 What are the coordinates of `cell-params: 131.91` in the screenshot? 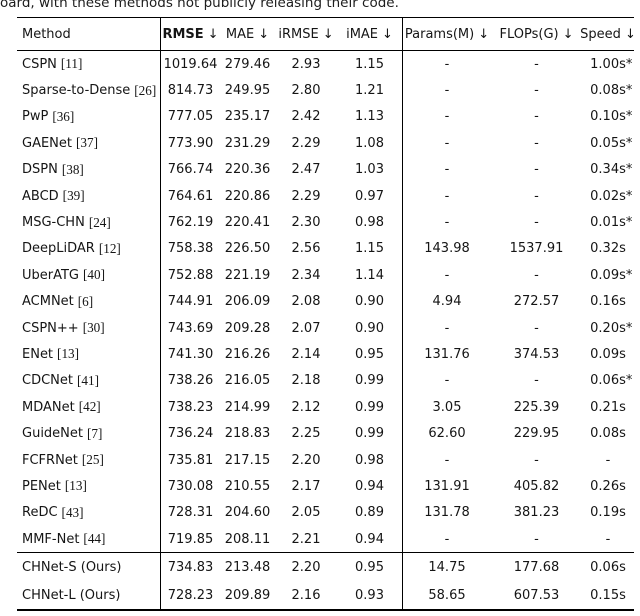 It's located at (446, 486).